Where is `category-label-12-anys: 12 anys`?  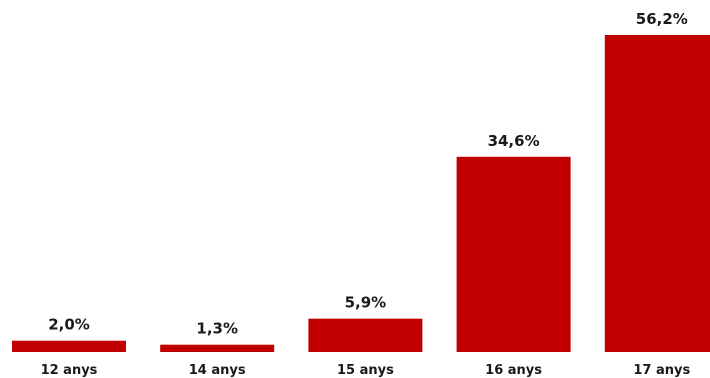
category-label-12-anys: 12 anys is located at coordinates (69, 370).